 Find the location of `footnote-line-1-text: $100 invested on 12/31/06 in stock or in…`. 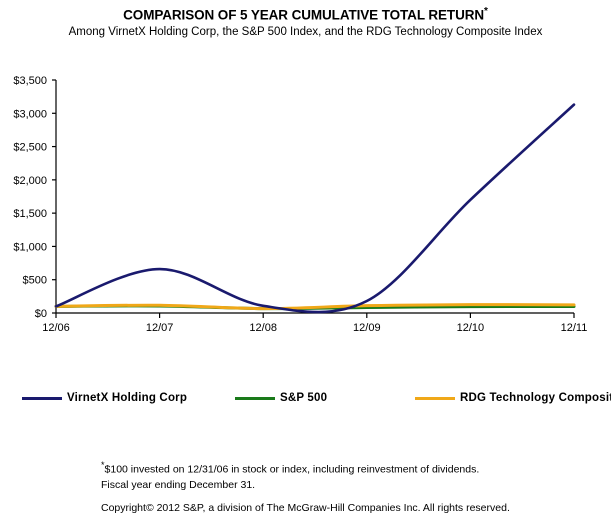

footnote-line-1-text: $100 invested on 12/31/06 in stock or in… is located at coordinates (292, 469).